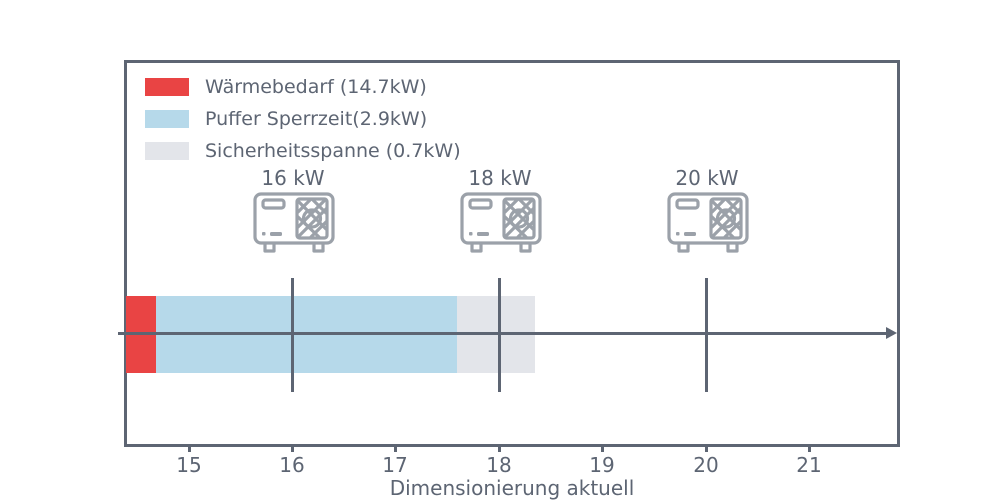 The width and height of the screenshot is (1000, 500). Describe the element at coordinates (333, 151) in the screenshot. I see `legend-label: Sicherheitsspanne (0.7kW)` at that location.